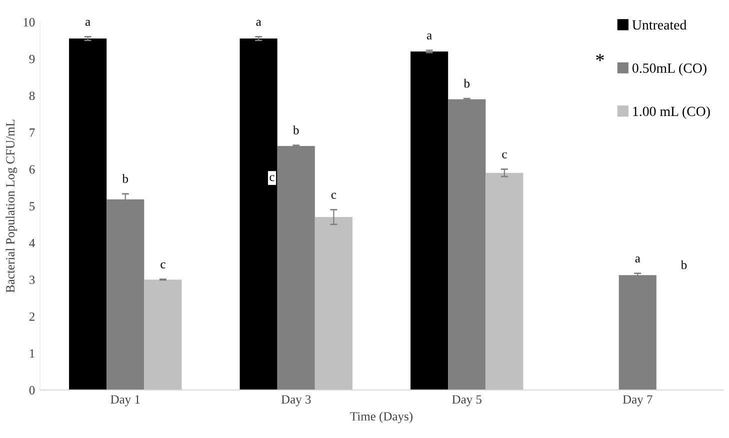  I want to click on legend-label: 0.50mL (CO), so click(669, 69).